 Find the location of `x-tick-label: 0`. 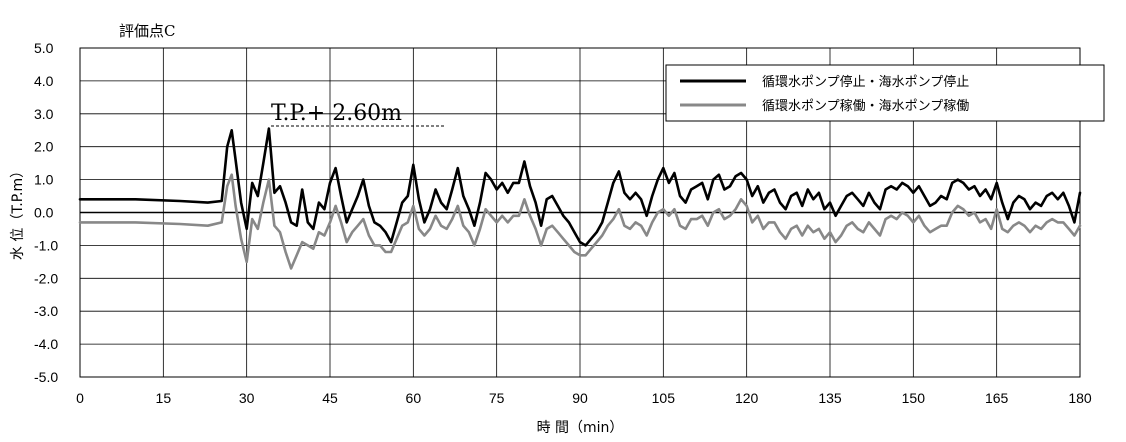

x-tick-label: 0 is located at coordinates (80, 398).